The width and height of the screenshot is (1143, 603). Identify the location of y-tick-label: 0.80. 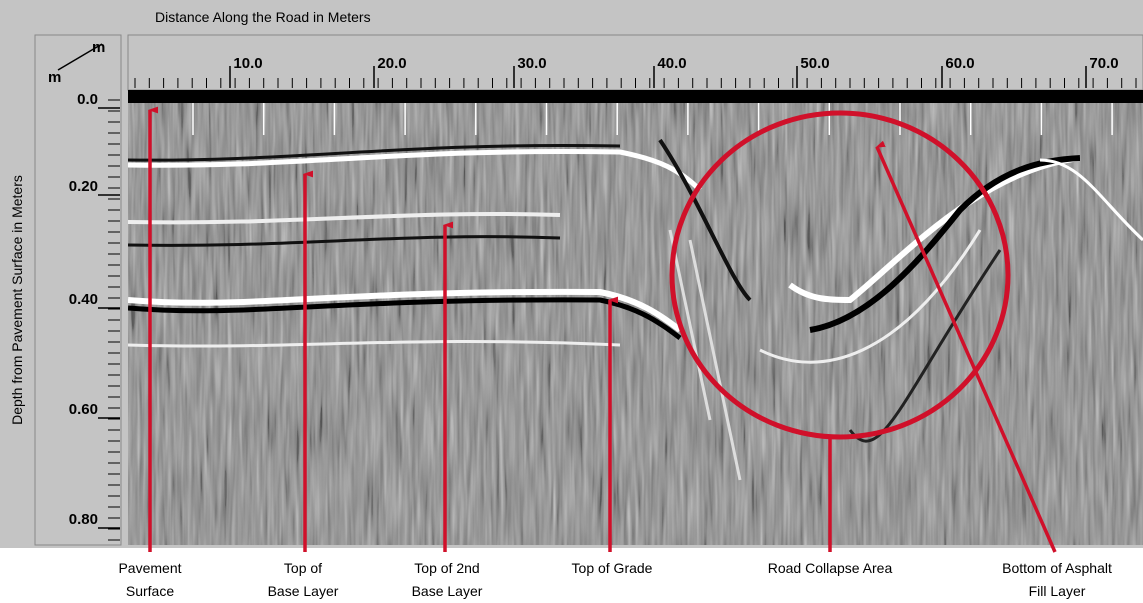
(83, 519).